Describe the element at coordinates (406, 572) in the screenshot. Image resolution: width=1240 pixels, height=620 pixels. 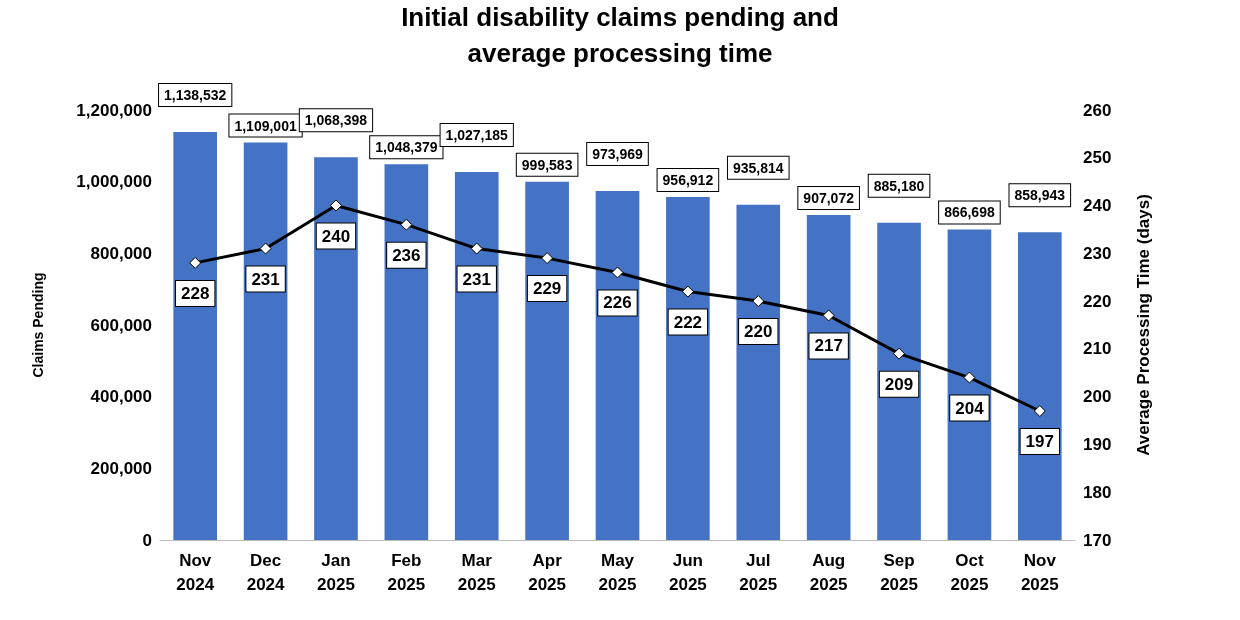
I see `x-tick-label: Feb 2025` at that location.